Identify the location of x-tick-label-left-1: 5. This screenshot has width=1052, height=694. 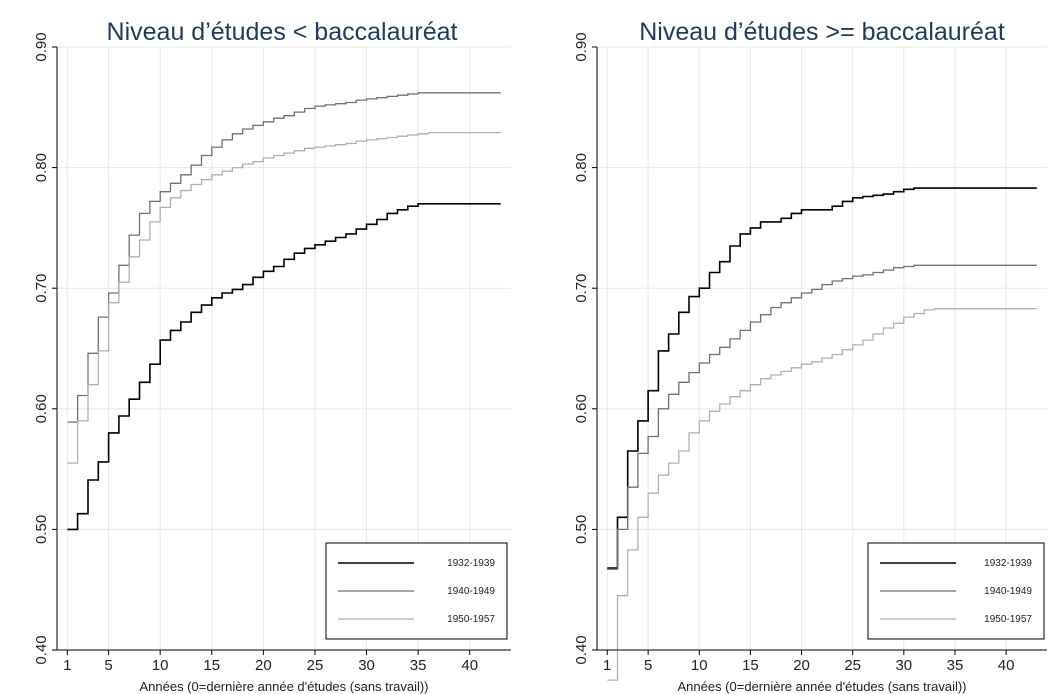
(108, 665).